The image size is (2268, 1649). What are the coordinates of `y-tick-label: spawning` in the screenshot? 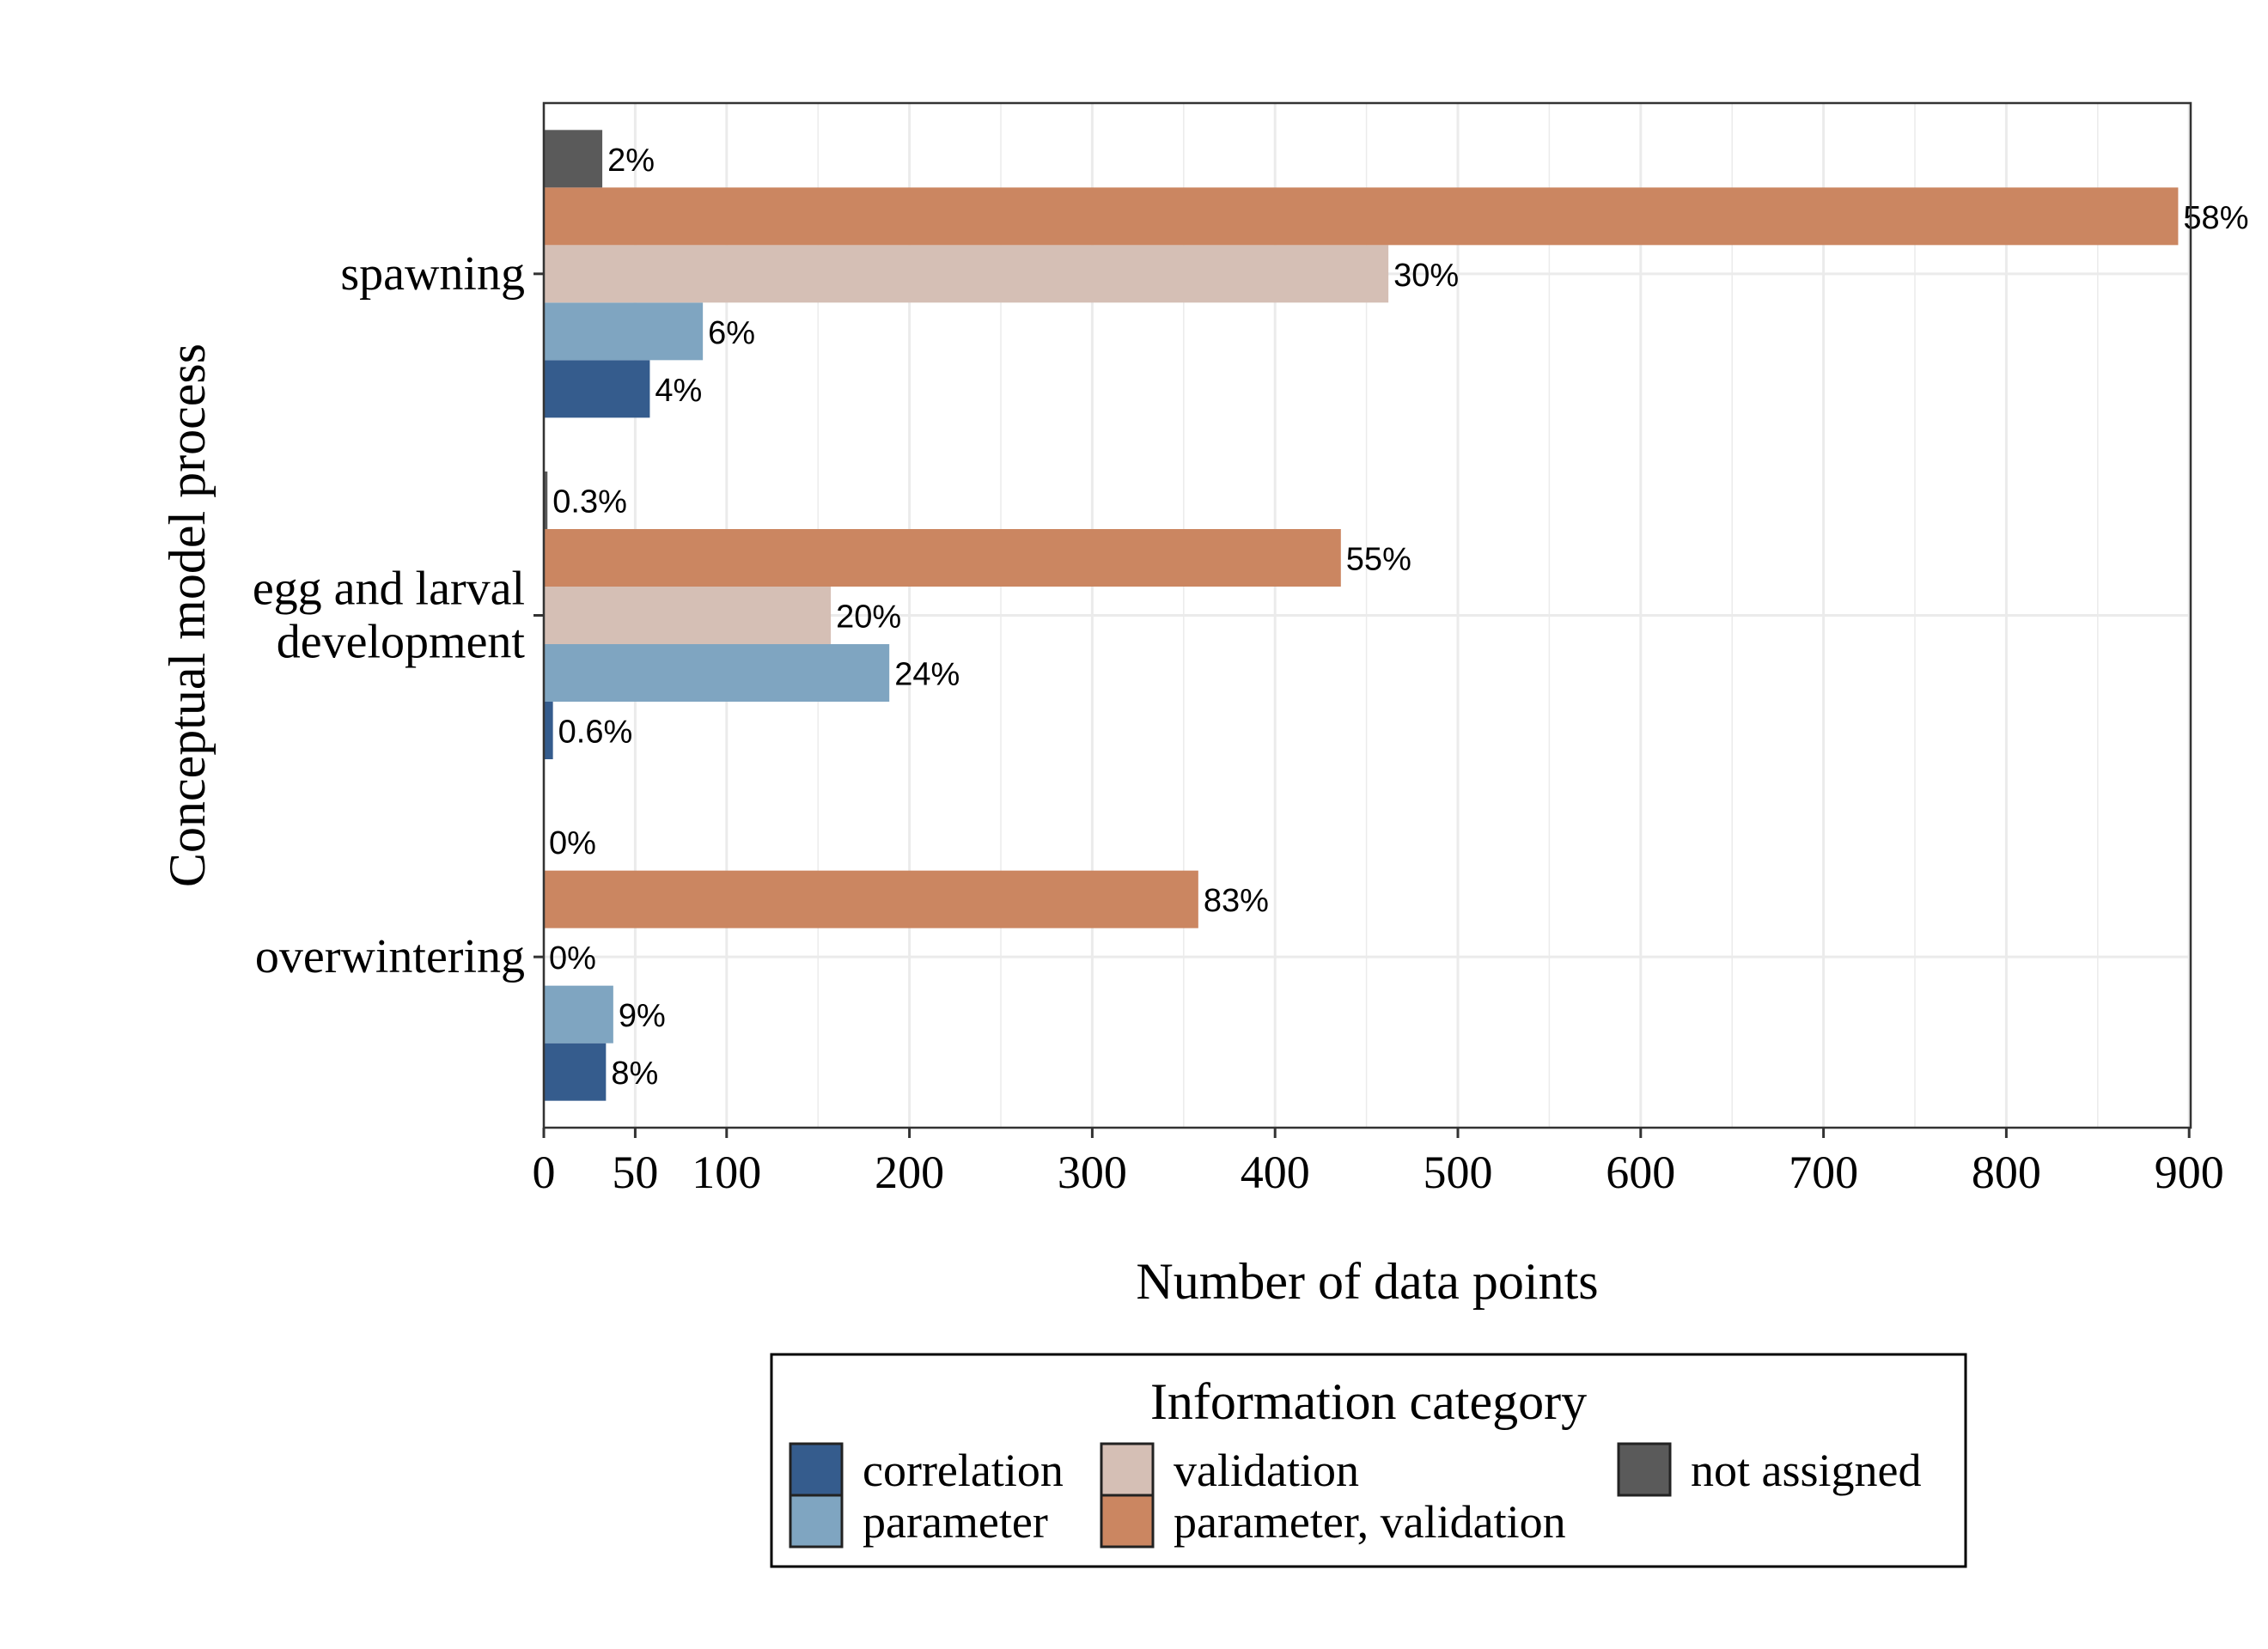 It's located at (432, 274).